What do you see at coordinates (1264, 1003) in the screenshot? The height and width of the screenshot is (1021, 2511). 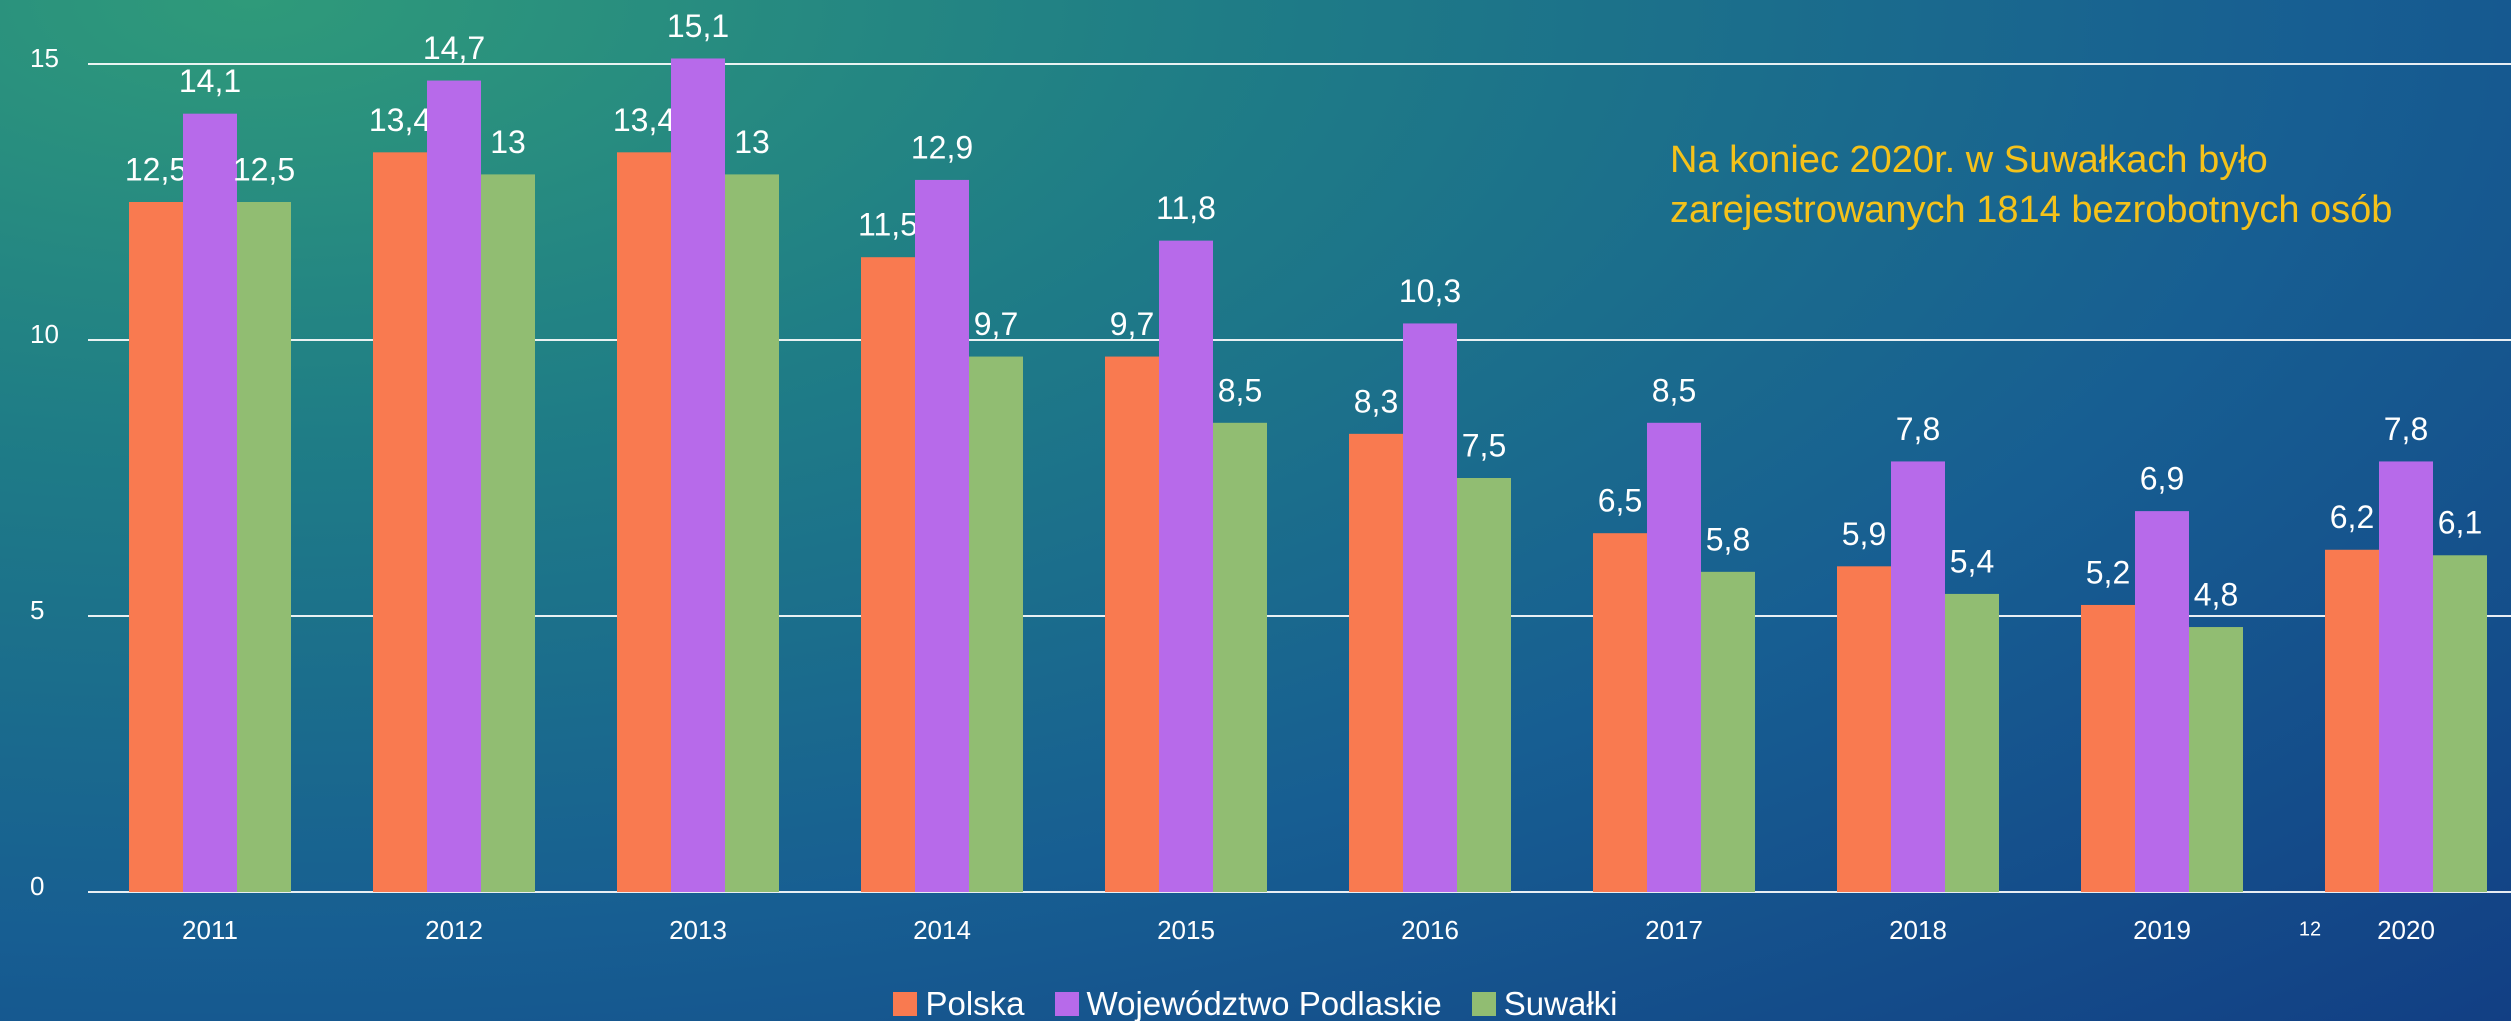 I see `legend-label: Województwo Podlaskie` at bounding box center [1264, 1003].